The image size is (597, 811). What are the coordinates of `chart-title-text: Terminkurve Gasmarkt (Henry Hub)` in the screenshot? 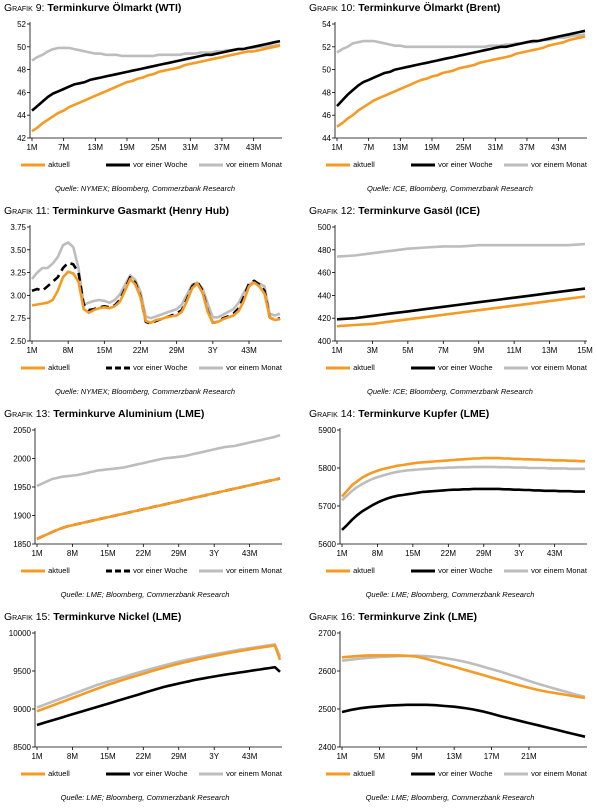 It's located at (141, 211).